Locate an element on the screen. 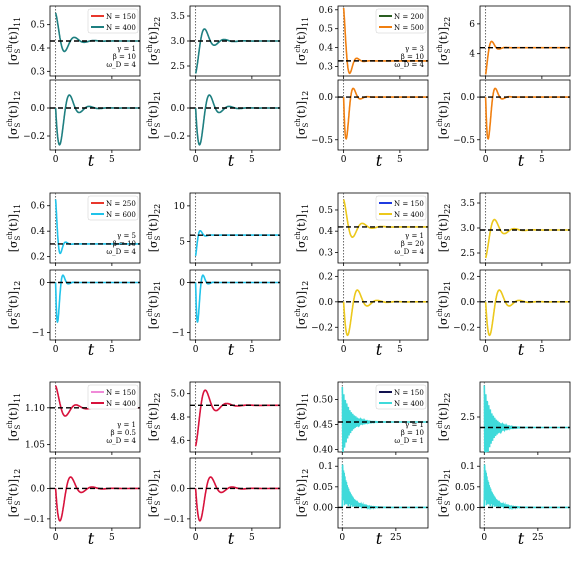 The width and height of the screenshot is (575, 566). axes-21: −0.1 0.0 0 5 is located at coordinates (222, 500).